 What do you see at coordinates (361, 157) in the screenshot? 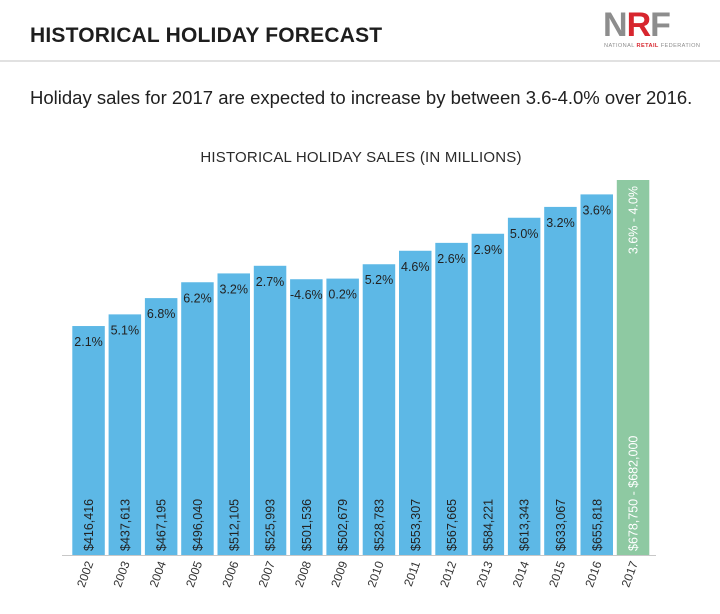
I see `chart-title: HISTORICAL HOLIDAY SALES (IN MILLIONS)` at bounding box center [361, 157].